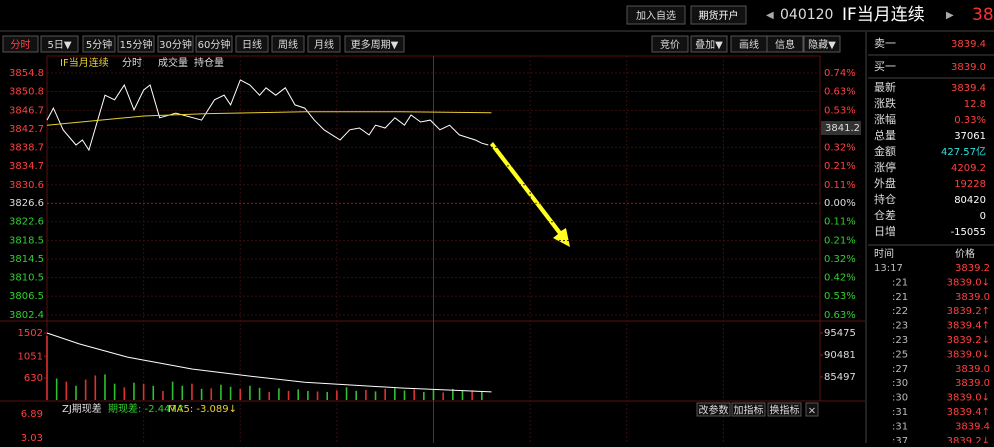  What do you see at coordinates (972, 297) in the screenshot?
I see `tick-price: 3839.0` at bounding box center [972, 297].